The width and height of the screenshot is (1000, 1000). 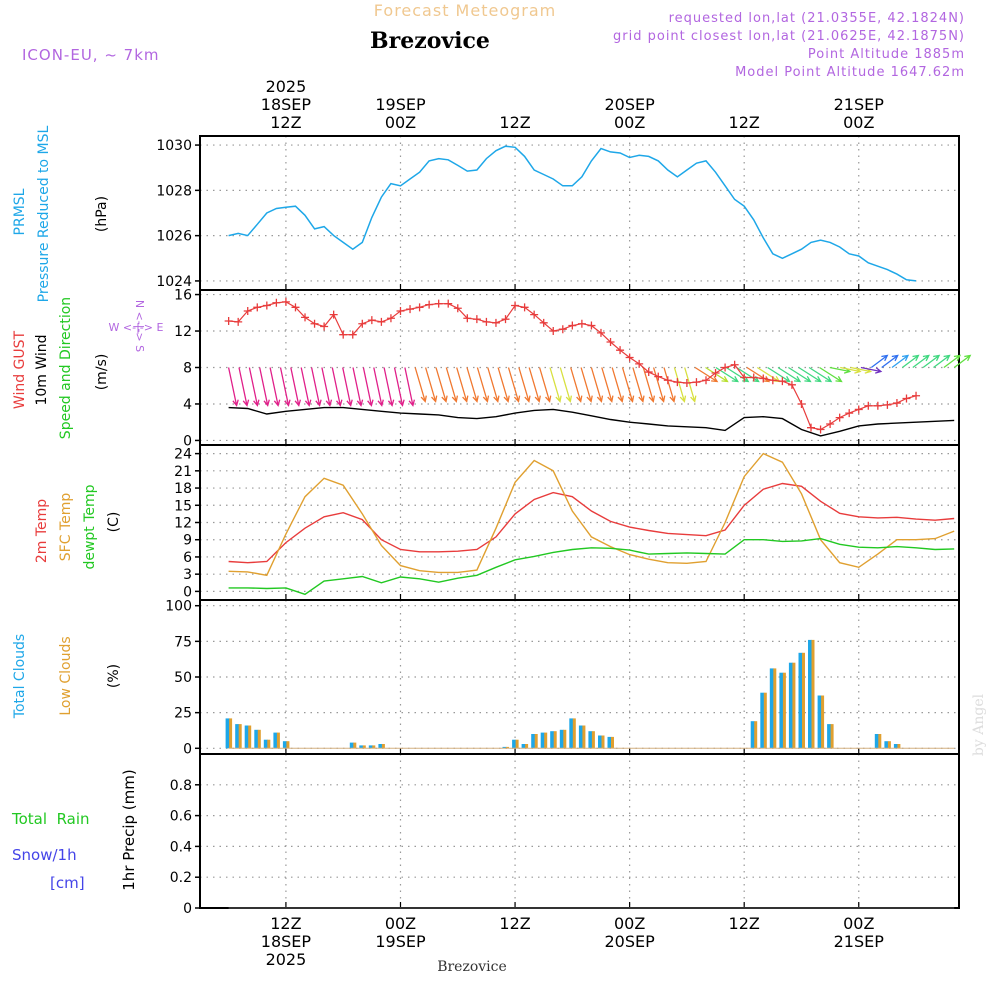 What do you see at coordinates (74, 830) in the screenshot?
I see `precip-labels: Total Rain Snow/1h [cm] 1hr Precip (mm)` at bounding box center [74, 830].